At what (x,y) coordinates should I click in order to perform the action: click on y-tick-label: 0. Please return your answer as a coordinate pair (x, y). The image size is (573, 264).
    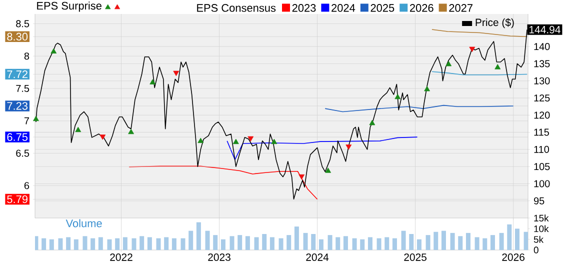
    Looking at the image, I should click on (536, 250).